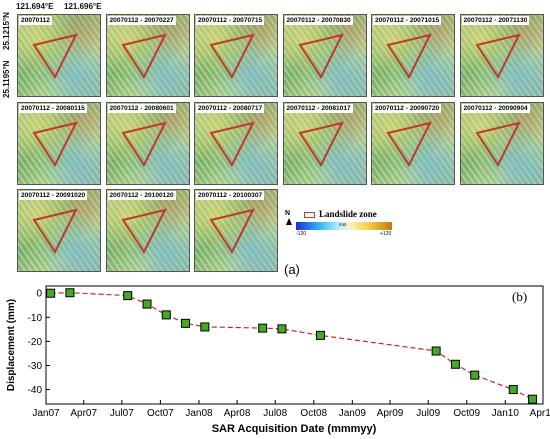 This screenshot has width=550, height=439. What do you see at coordinates (11, 345) in the screenshot?
I see `y-axis-label: Displacement (mm)` at bounding box center [11, 345].